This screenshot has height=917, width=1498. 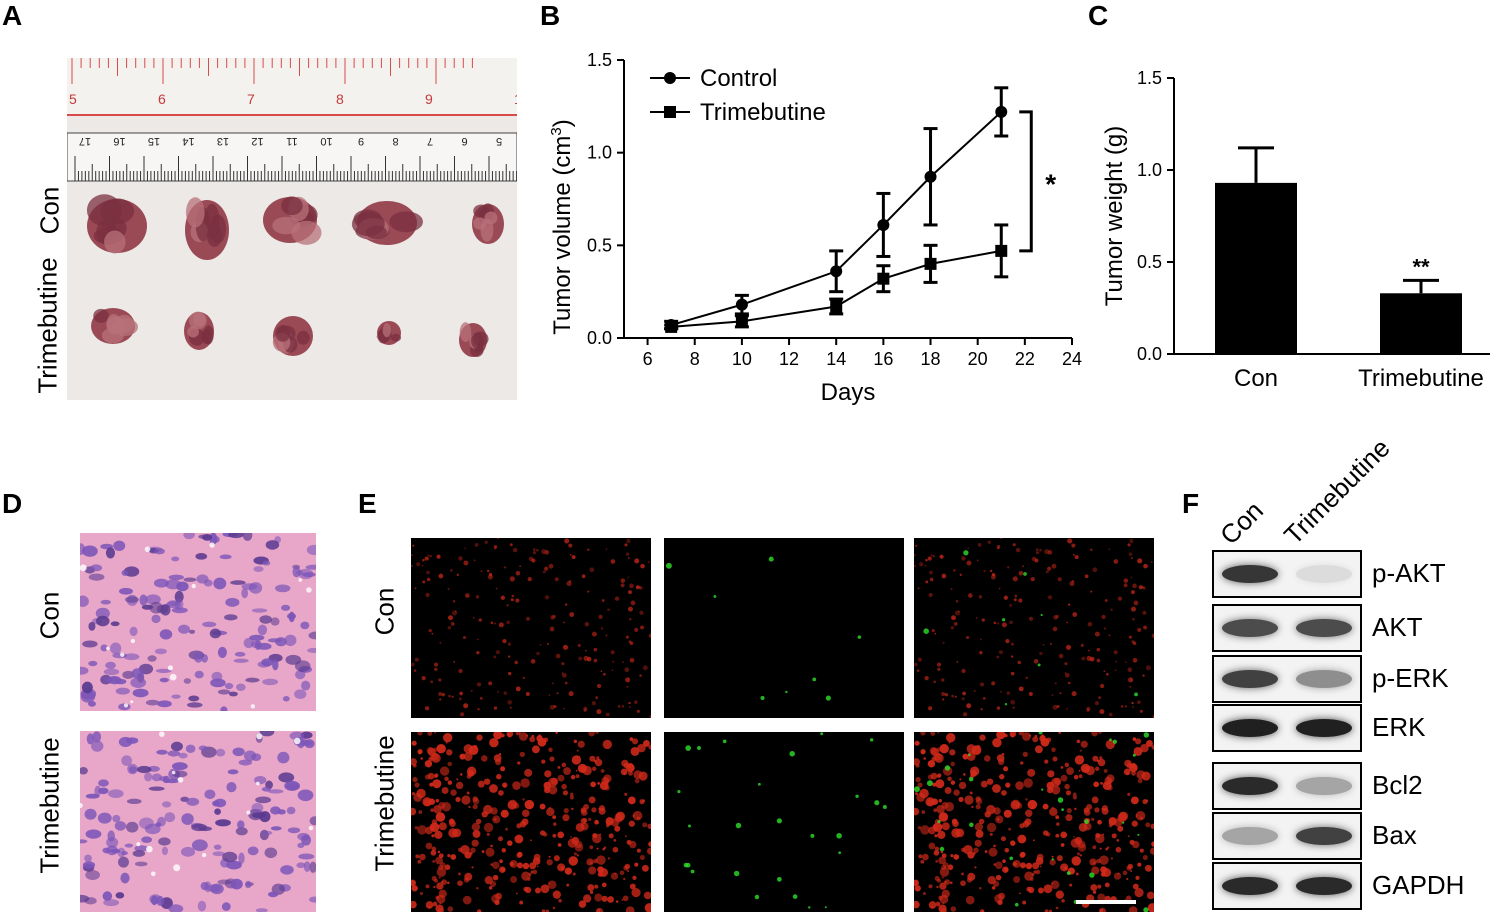 I want to click on ruler-upper-number: 10, so click(x=515, y=99).